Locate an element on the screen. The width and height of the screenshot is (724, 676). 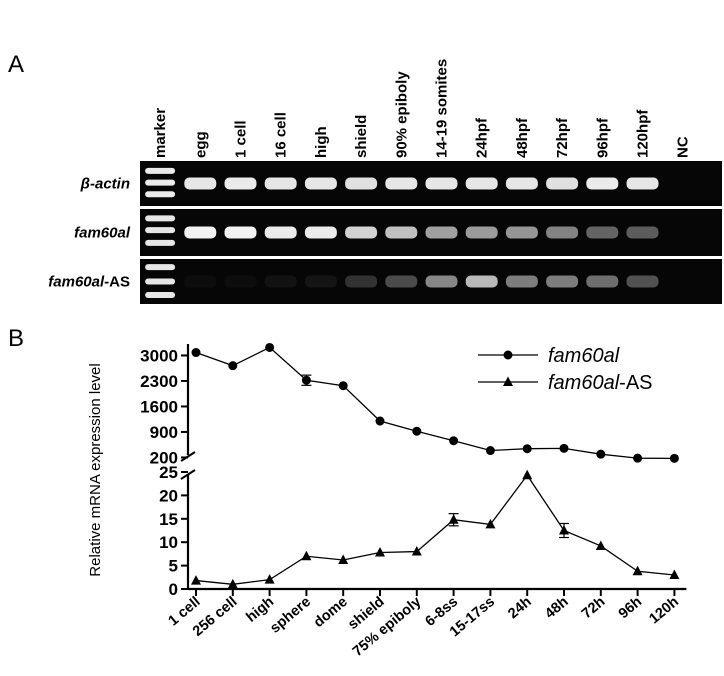
lane-label: 1 cell is located at coordinates (241, 139).